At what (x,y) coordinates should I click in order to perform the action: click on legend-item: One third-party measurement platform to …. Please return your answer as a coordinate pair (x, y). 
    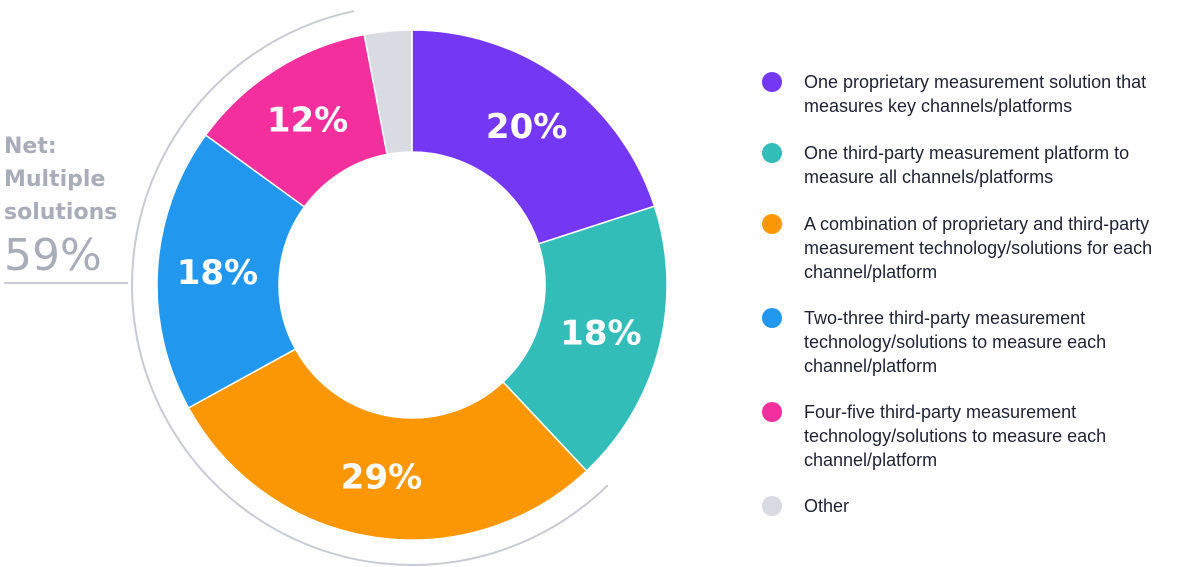
    Looking at the image, I should click on (980, 176).